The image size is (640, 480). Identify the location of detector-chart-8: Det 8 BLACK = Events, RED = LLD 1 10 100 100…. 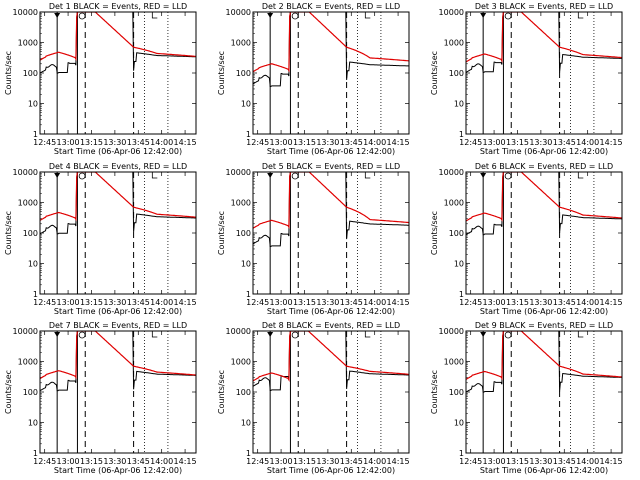
(313, 398).